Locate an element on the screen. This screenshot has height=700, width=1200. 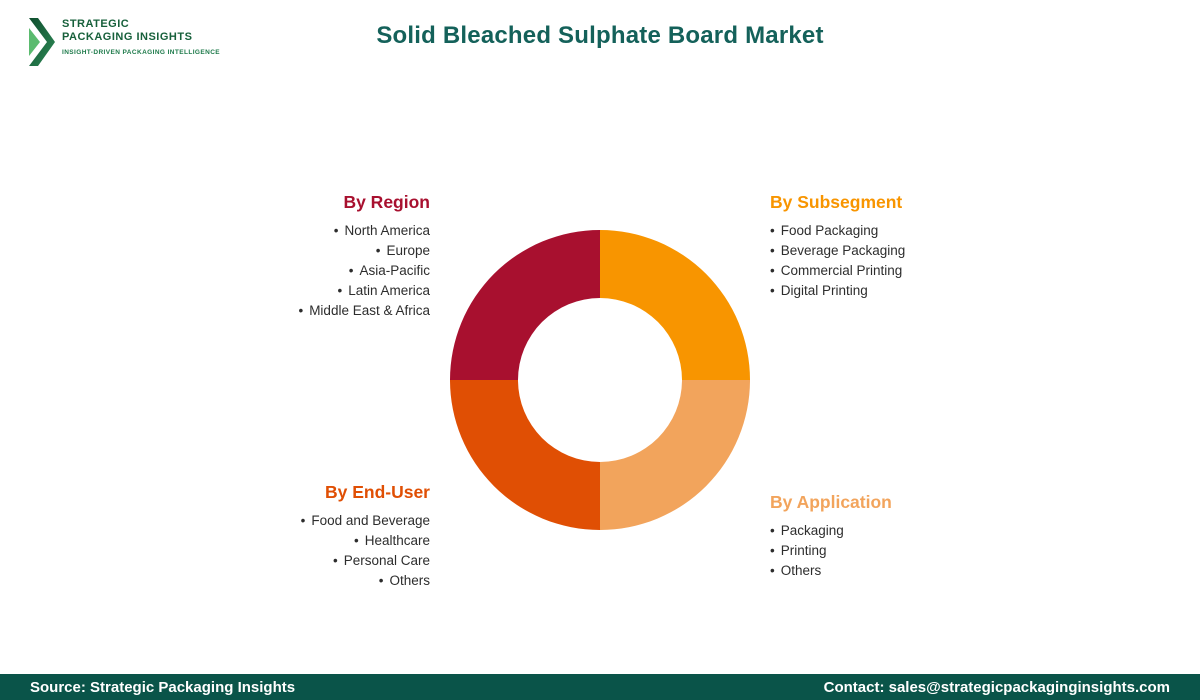
list-item: Latin America is located at coordinates (290, 291).